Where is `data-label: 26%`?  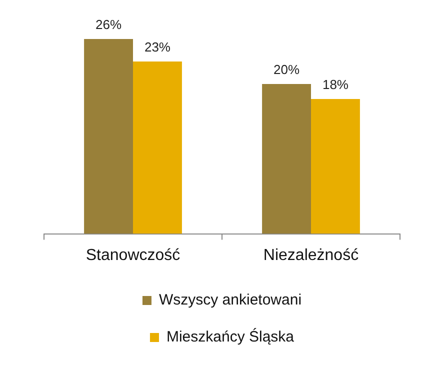 data-label: 26% is located at coordinates (109, 24).